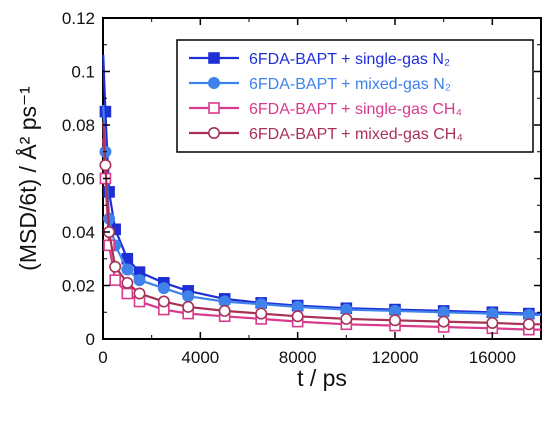 The width and height of the screenshot is (550, 422). I want to click on legend-item-1: 6FDA-BAPT + mixed-gas N₂, so click(320, 84).